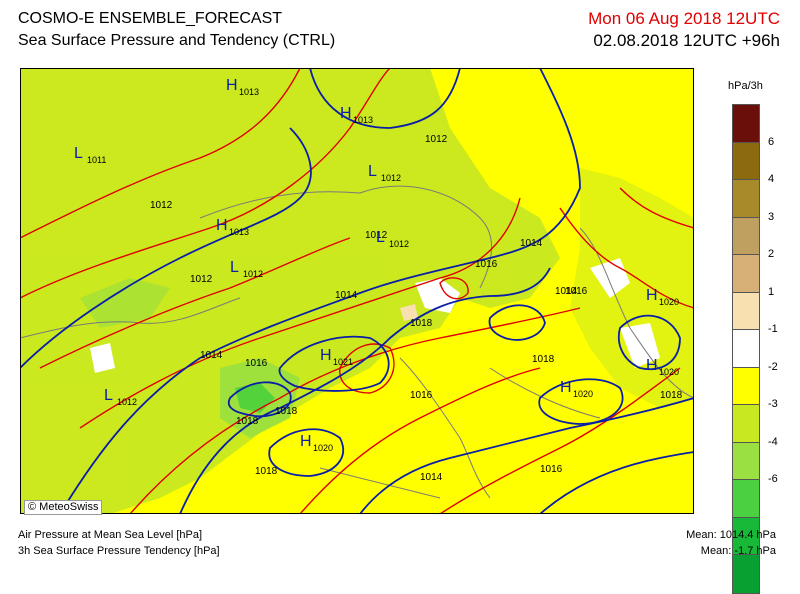  I want to click on mean-tendency: Mean: -1.7 hPa, so click(738, 551).